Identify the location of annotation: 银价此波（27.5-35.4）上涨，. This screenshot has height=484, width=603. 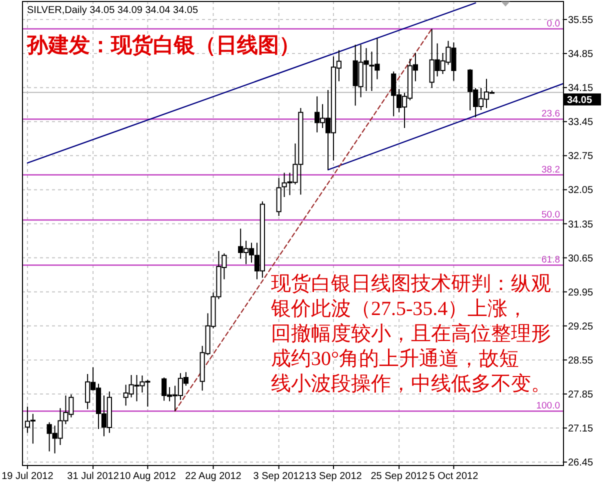
(399, 309).